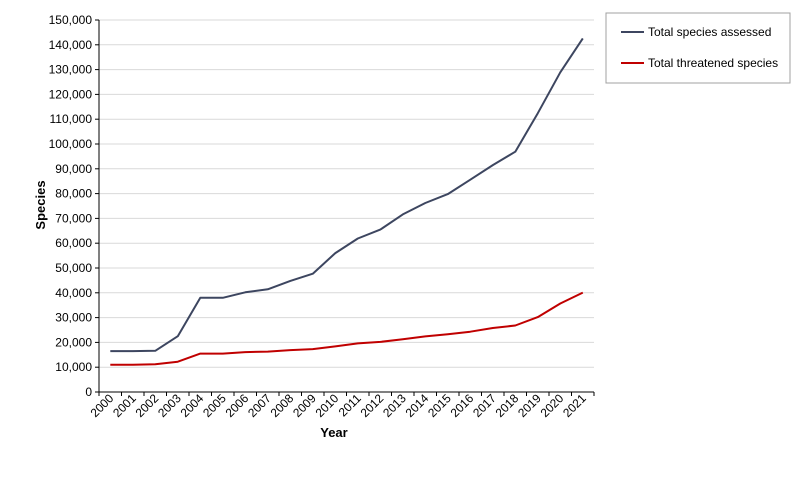 Image resolution: width=800 pixels, height=477 pixels. What do you see at coordinates (73, 268) in the screenshot?
I see `y-tick-label: 50,000` at bounding box center [73, 268].